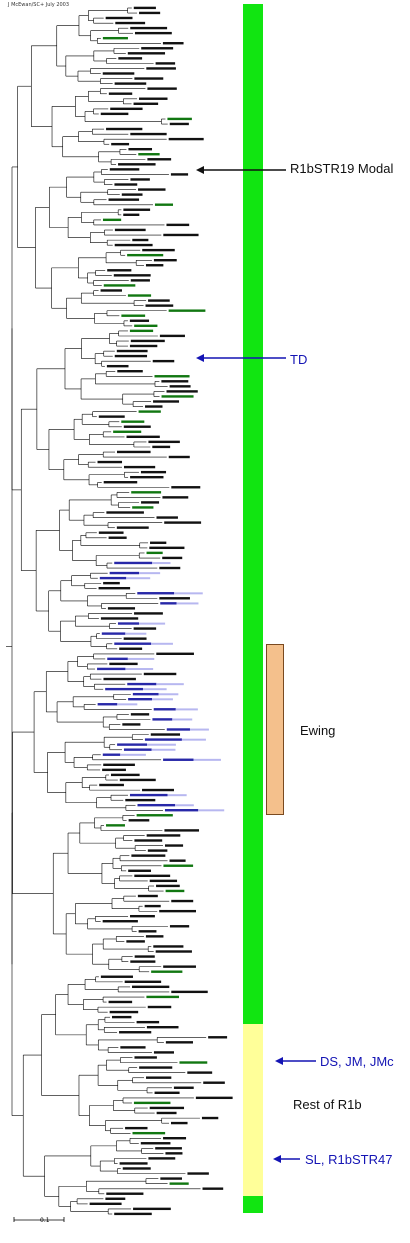  Describe the element at coordinates (327, 1104) in the screenshot. I see `label-rest-of-r1b: Rest of R1b` at that location.